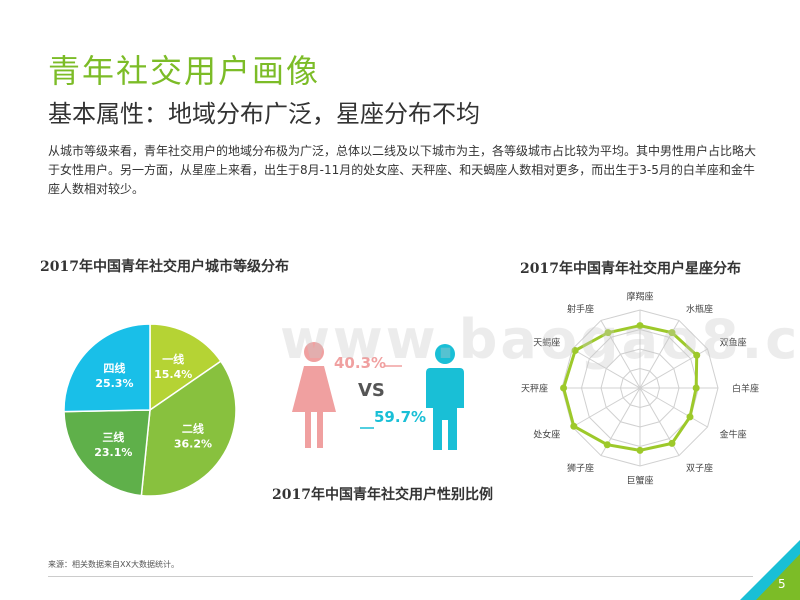 The image size is (800, 600). Describe the element at coordinates (193, 443) in the screenshot. I see `pie-value-label: 36.2%` at that location.